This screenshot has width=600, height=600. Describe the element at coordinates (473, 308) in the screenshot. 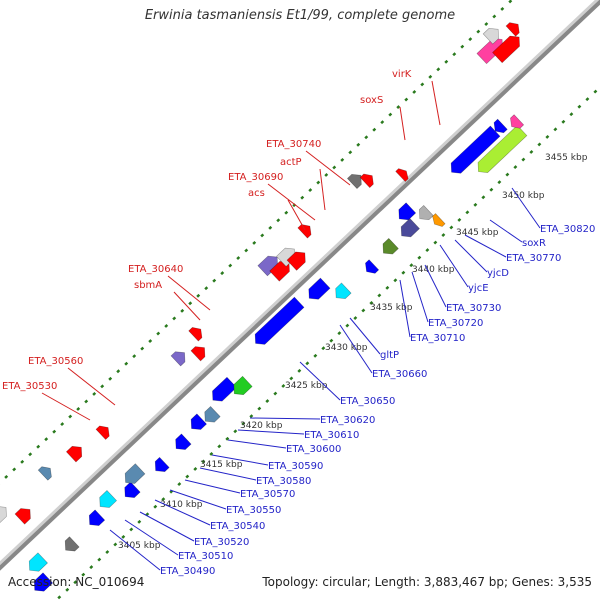

I see `reverse-gene-label: ETA_30730` at that location.